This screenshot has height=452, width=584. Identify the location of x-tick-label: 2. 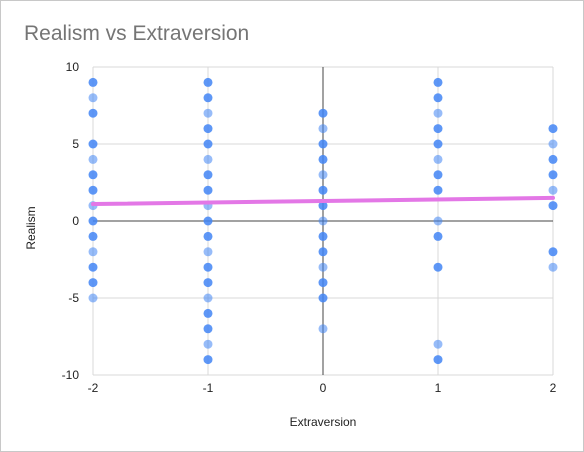
(553, 388).